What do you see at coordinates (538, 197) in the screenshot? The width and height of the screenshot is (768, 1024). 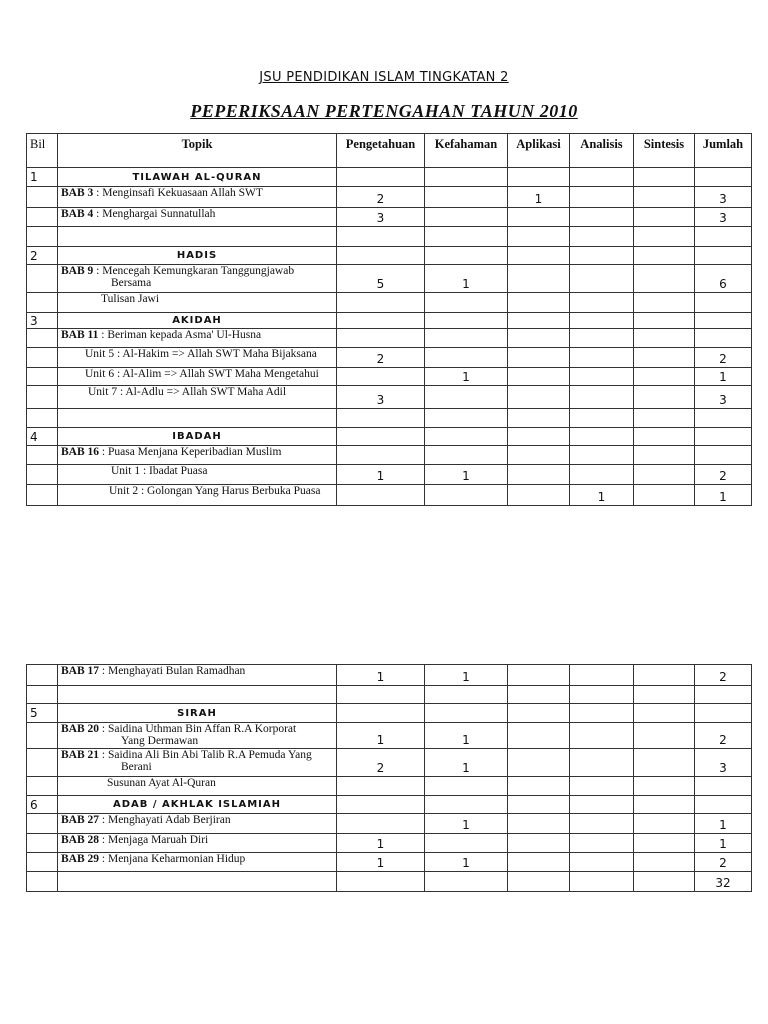 I see `aplikasi-cell: 1` at bounding box center [538, 197].